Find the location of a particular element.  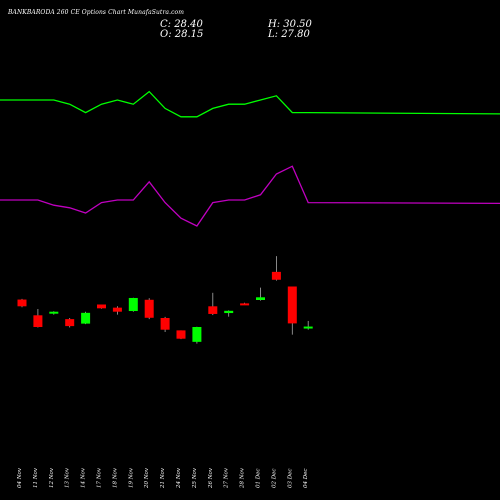

x-tick-label: 03 Dec is located at coordinates (290, 479).